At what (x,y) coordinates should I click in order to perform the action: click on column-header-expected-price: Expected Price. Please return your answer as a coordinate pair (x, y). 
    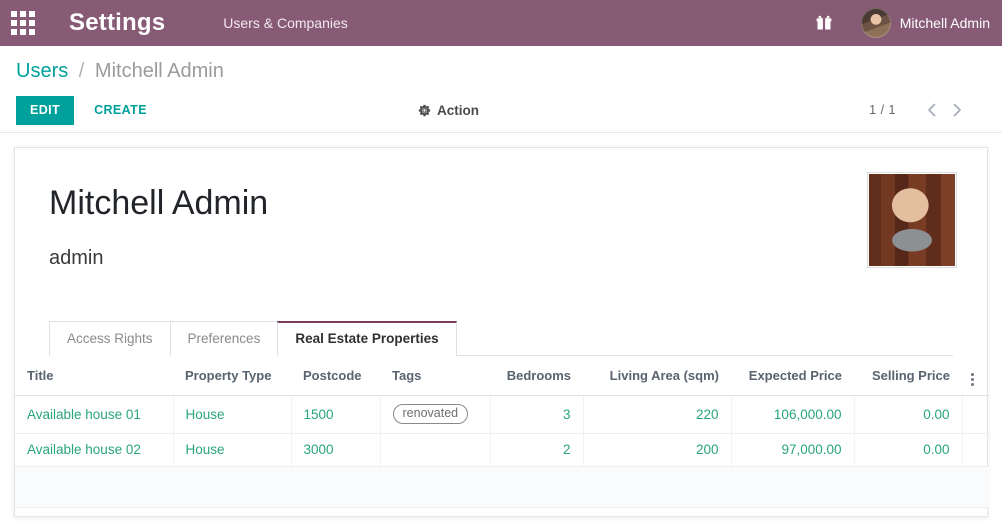
    Looking at the image, I should click on (792, 376).